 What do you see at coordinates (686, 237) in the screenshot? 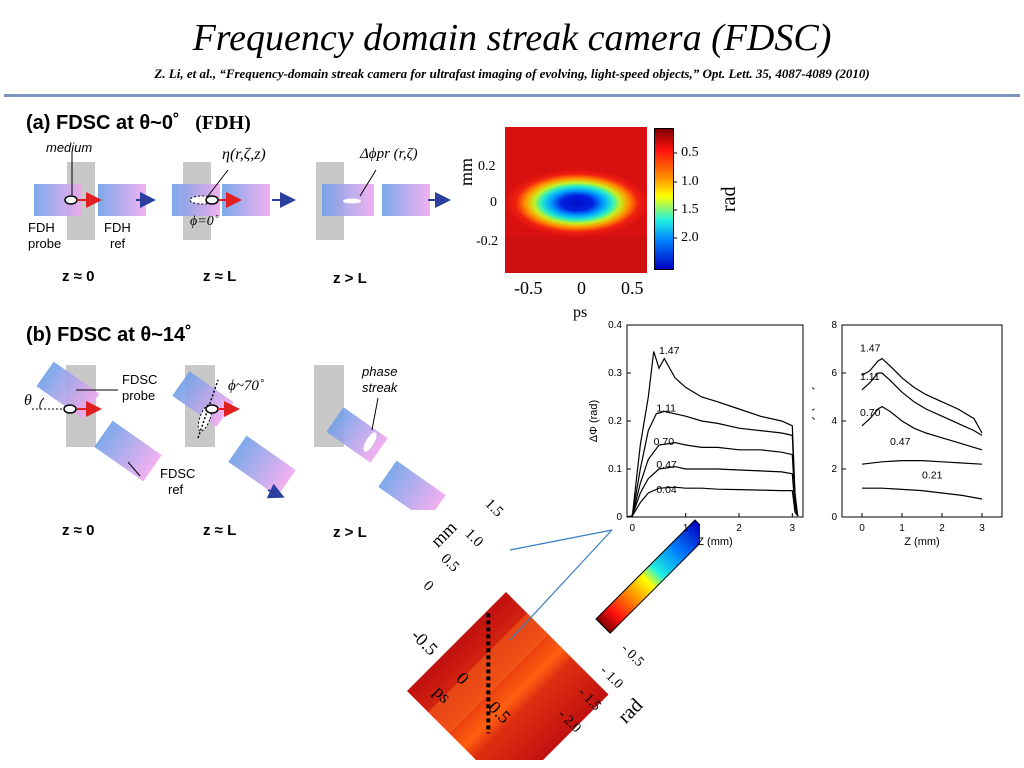
I see `top-cbar-tick-4: - 2.0` at bounding box center [686, 237].